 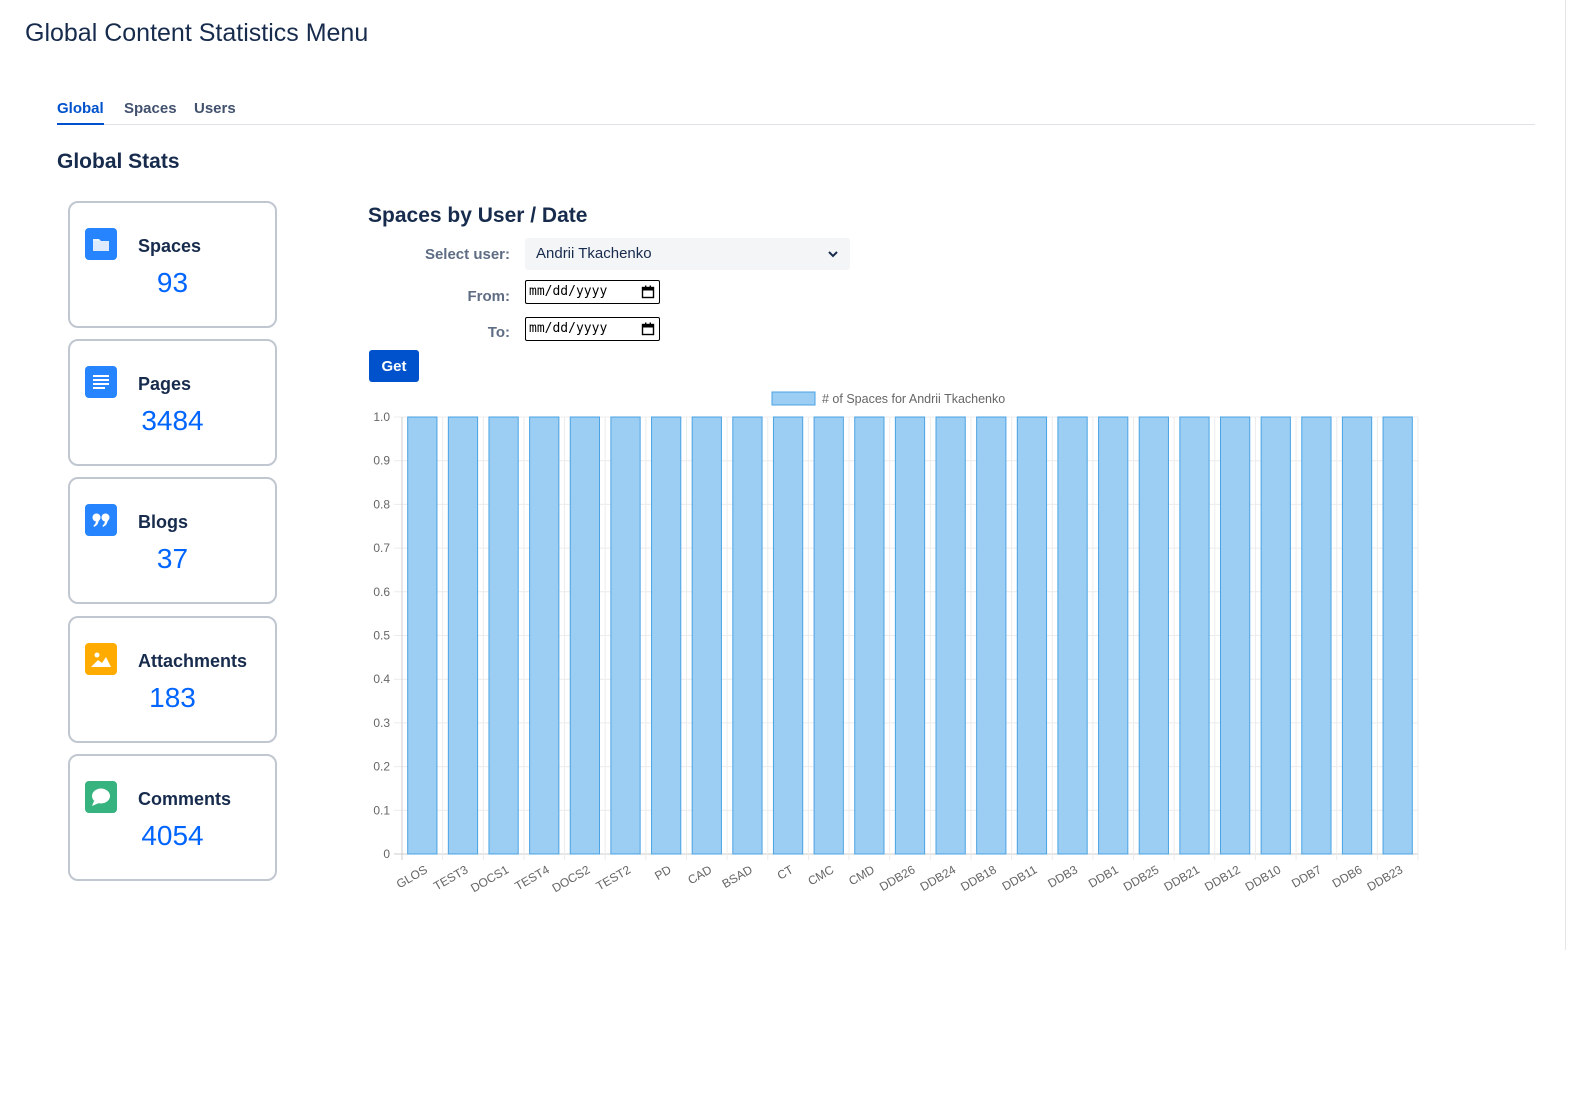 What do you see at coordinates (544, 635) in the screenshot?
I see `bar-test4` at bounding box center [544, 635].